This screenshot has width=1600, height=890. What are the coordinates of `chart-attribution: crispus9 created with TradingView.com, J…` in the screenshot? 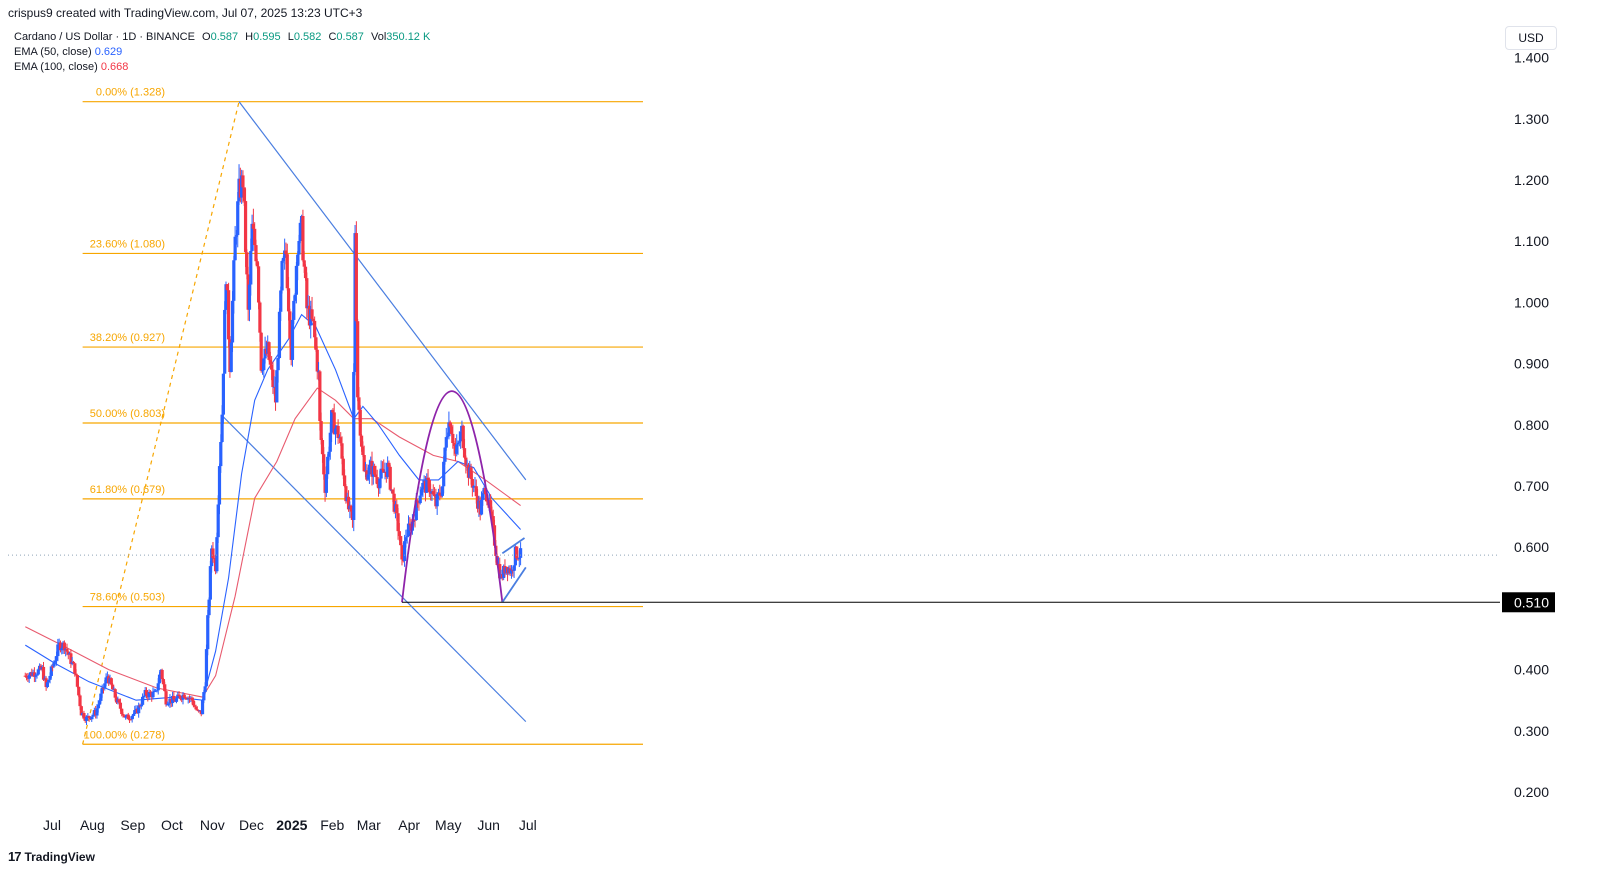 It's located at (185, 13).